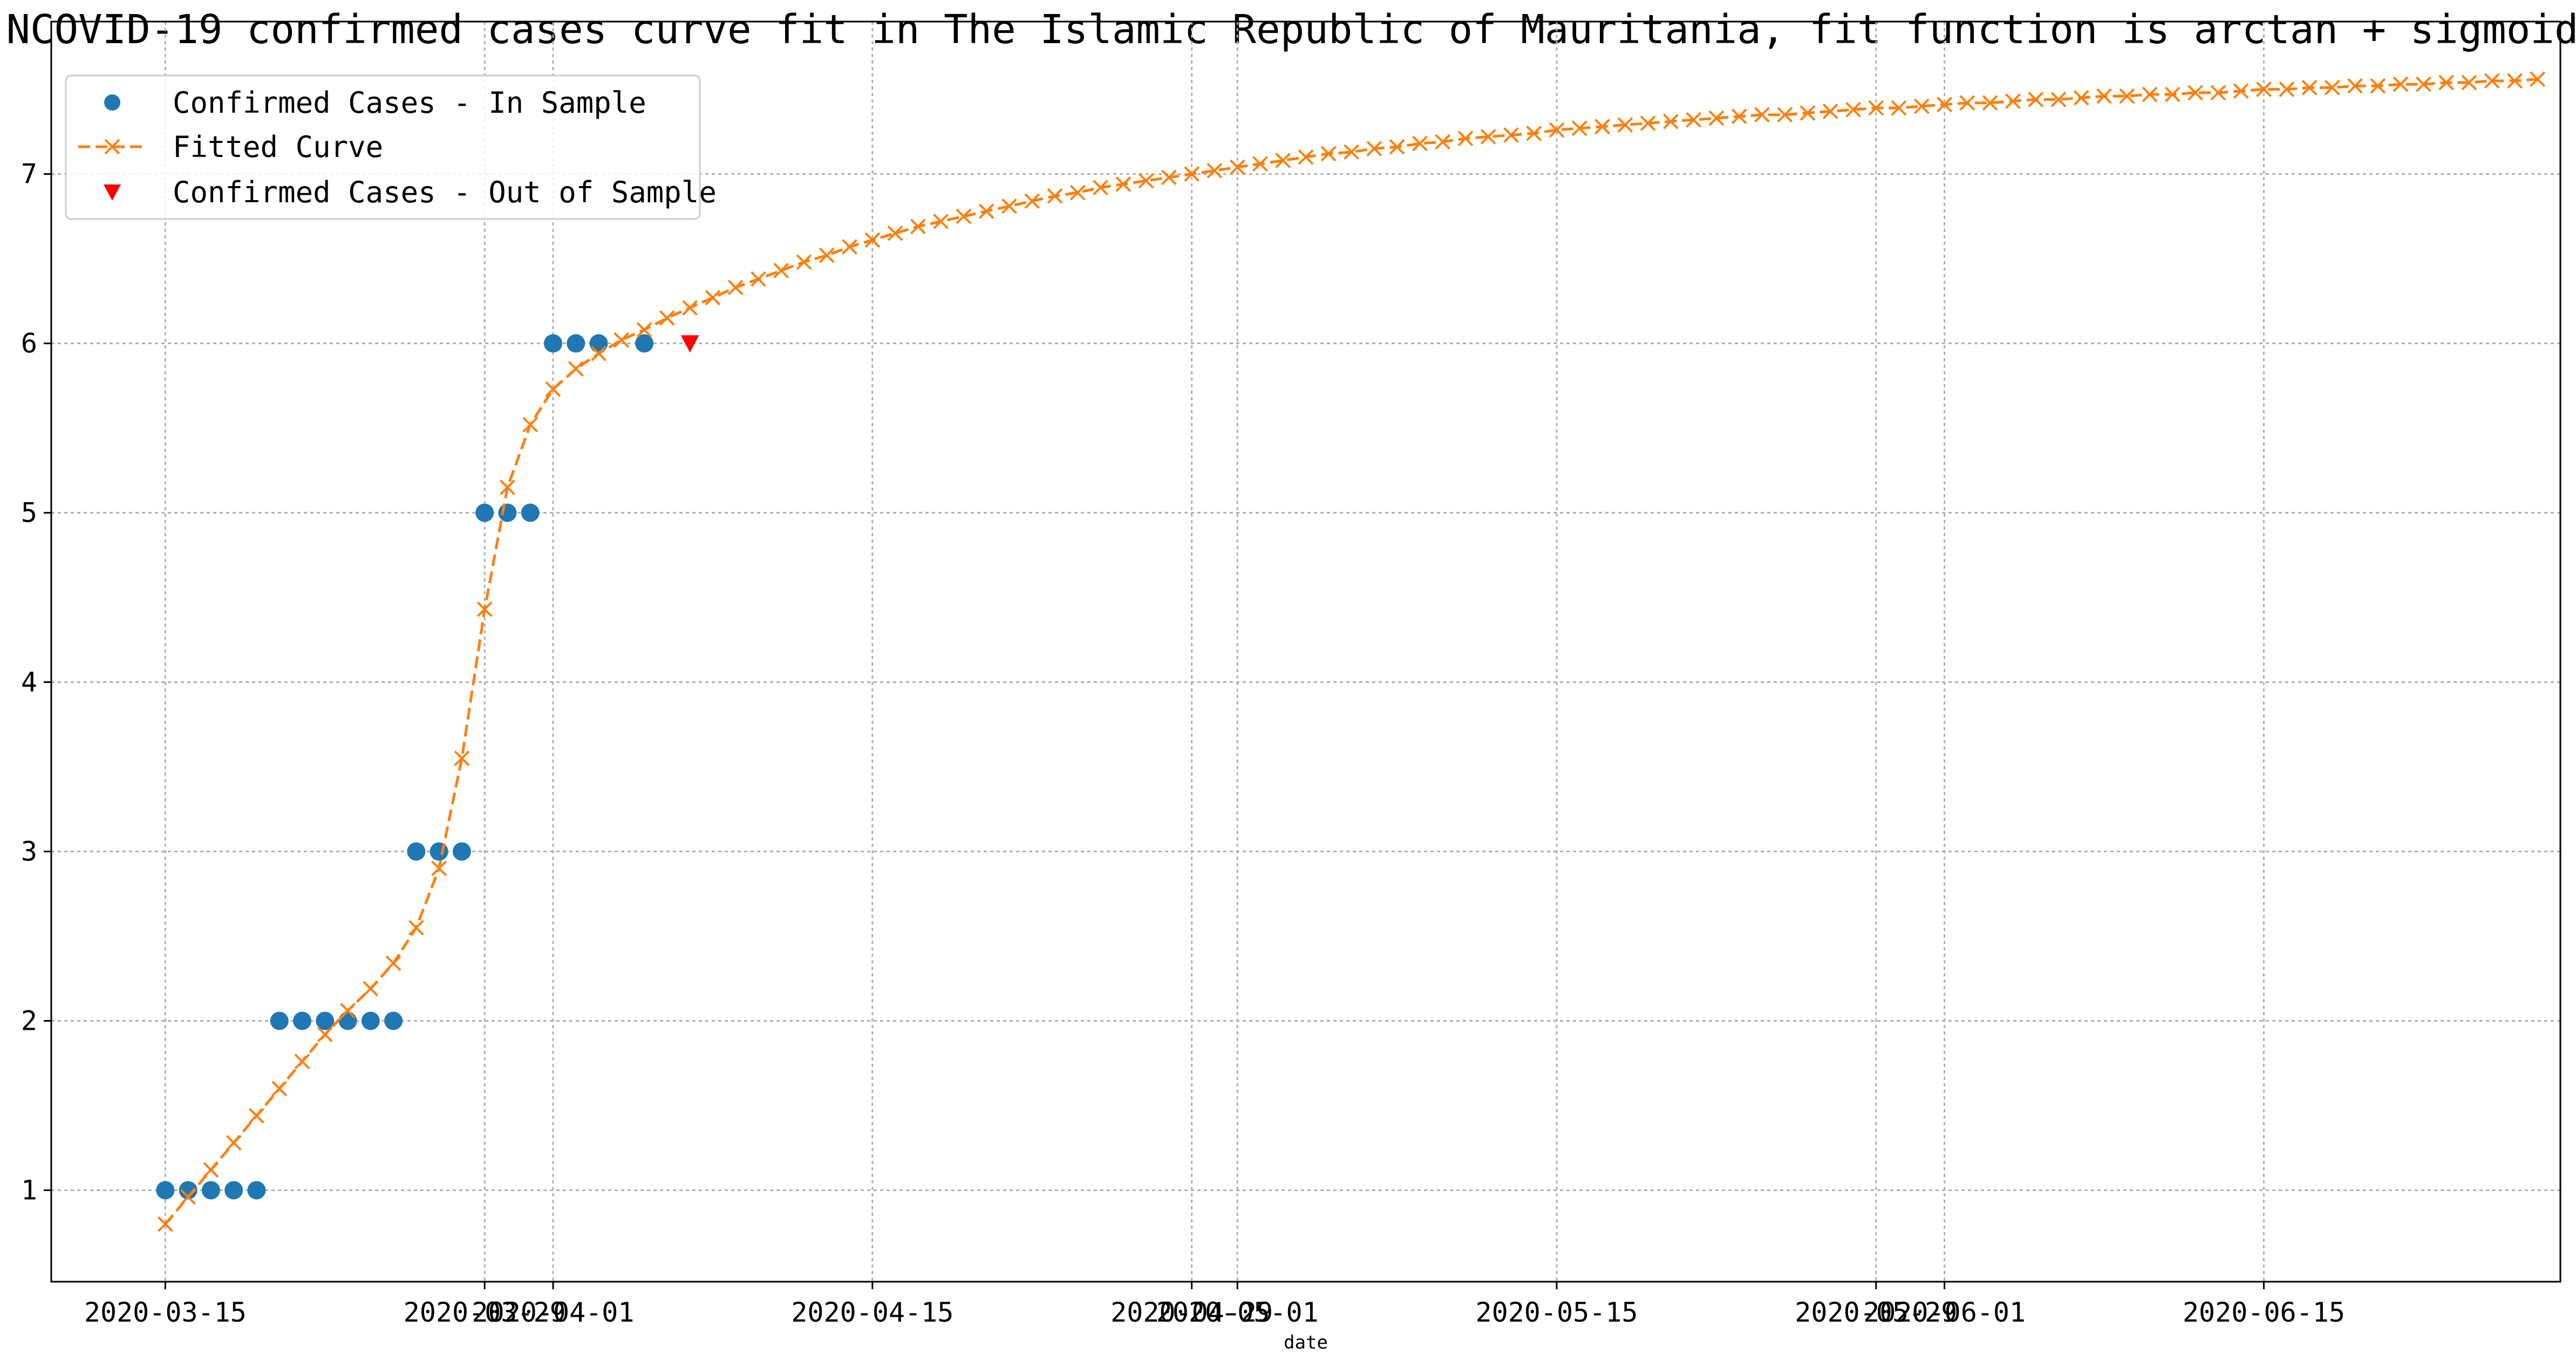 Image resolution: width=2576 pixels, height=1368 pixels. What do you see at coordinates (29, 1020) in the screenshot?
I see `y-tick-label: 2` at bounding box center [29, 1020].